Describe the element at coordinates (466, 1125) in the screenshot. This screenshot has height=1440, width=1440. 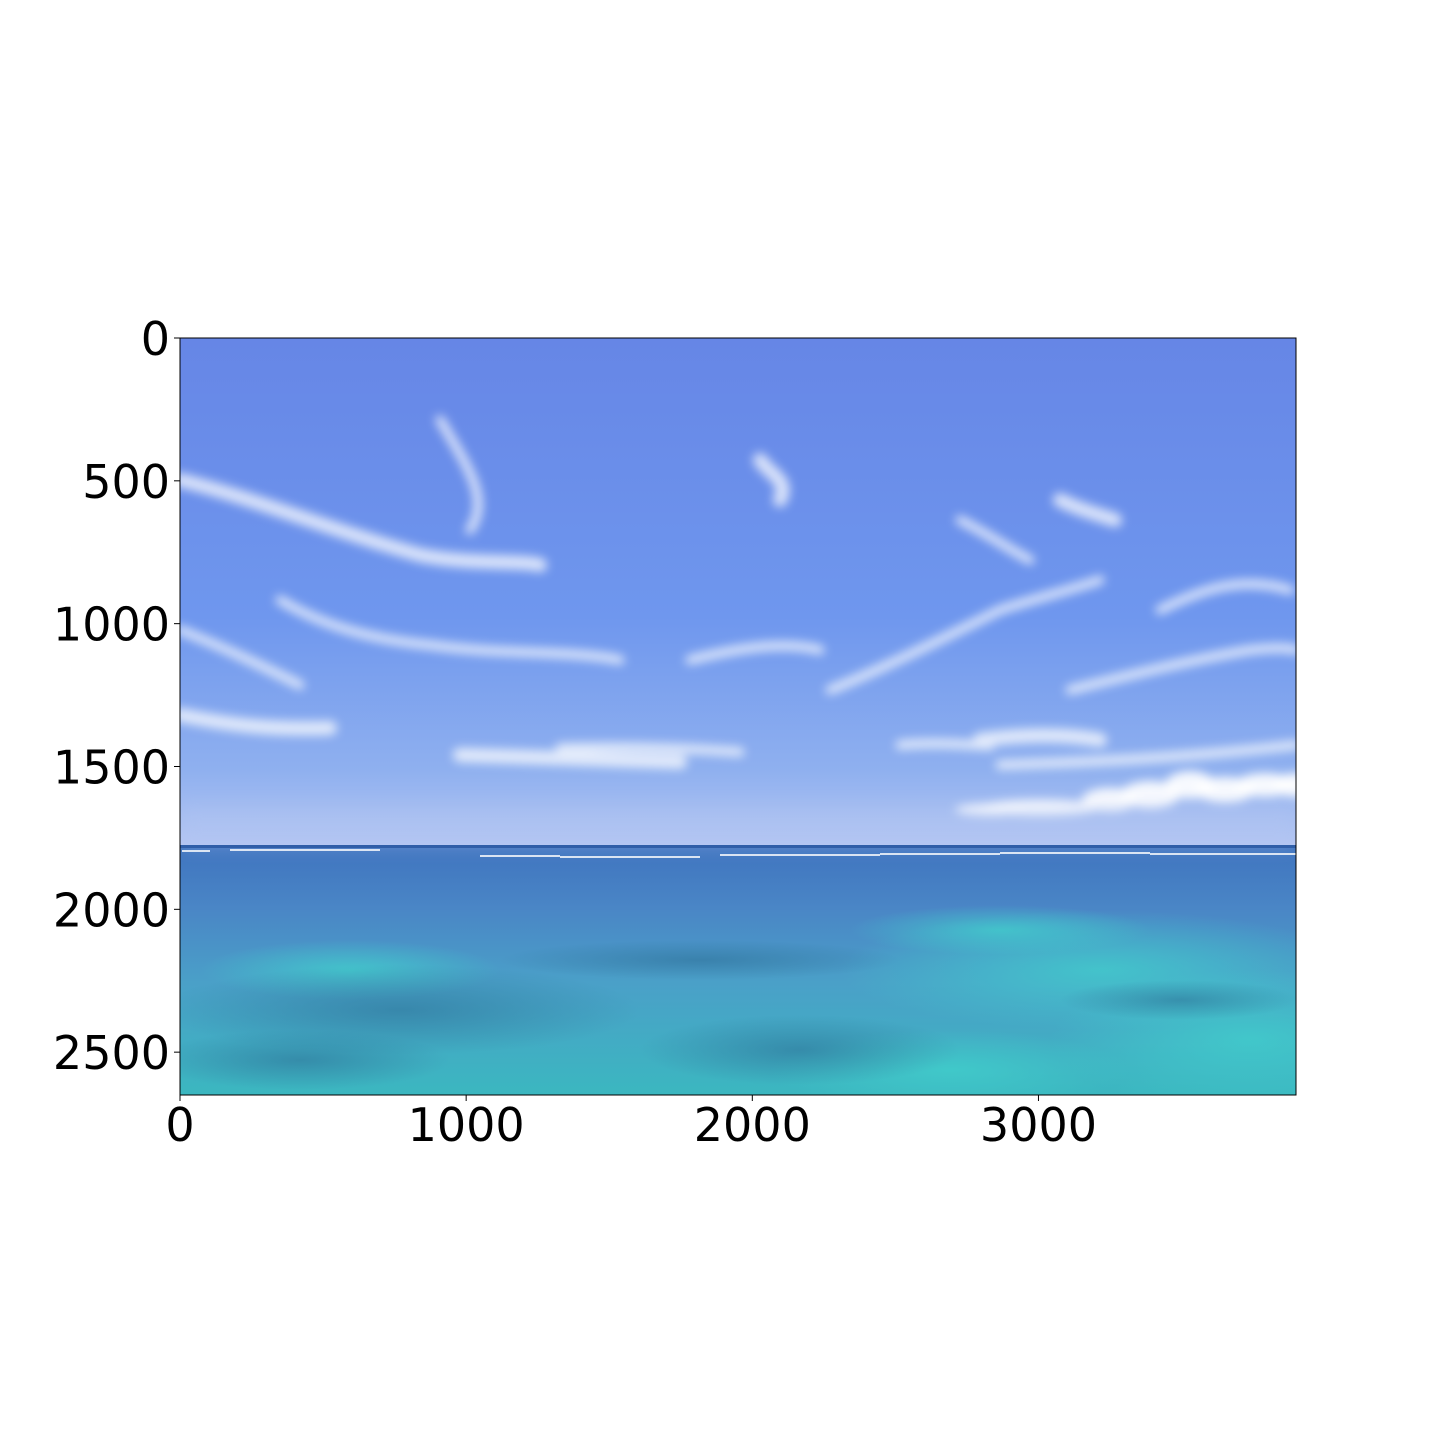
I see `x-tick-label: 1000` at that location.